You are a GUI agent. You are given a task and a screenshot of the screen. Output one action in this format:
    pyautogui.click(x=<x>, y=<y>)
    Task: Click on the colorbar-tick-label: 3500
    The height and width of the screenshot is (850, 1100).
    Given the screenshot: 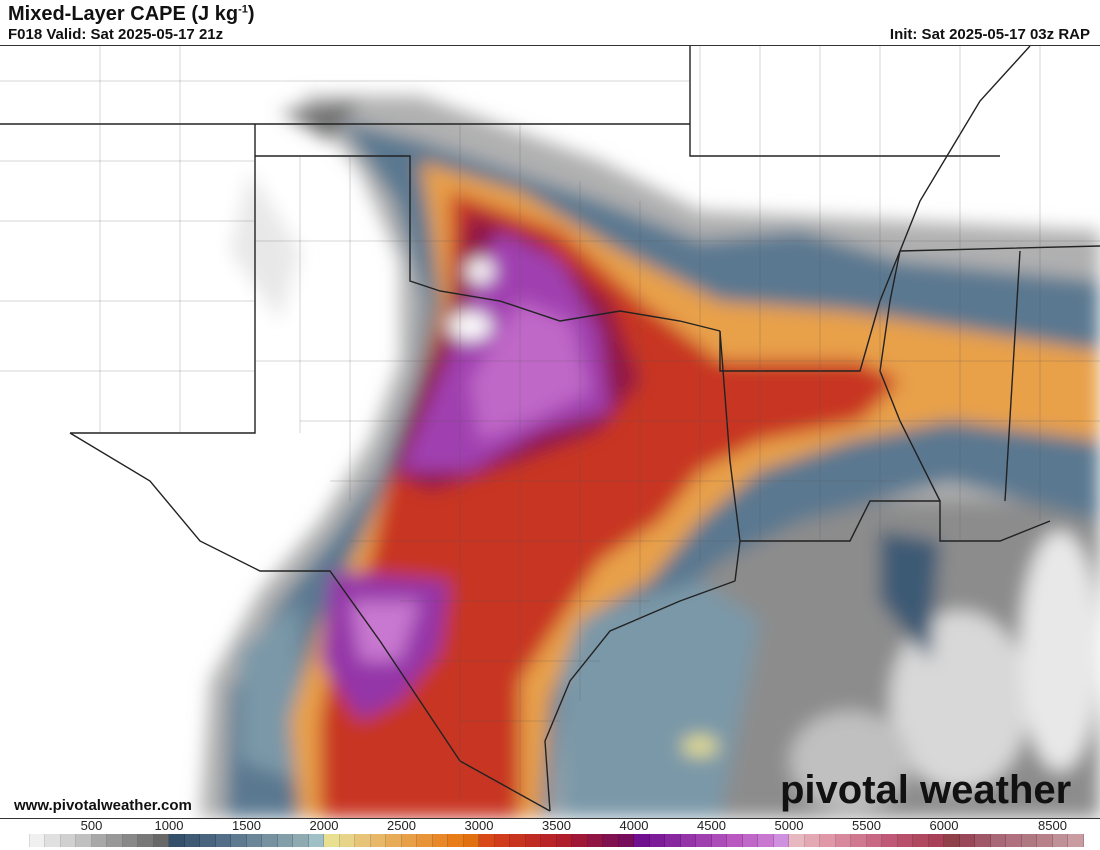 What is the action you would take?
    pyautogui.click(x=556, y=825)
    